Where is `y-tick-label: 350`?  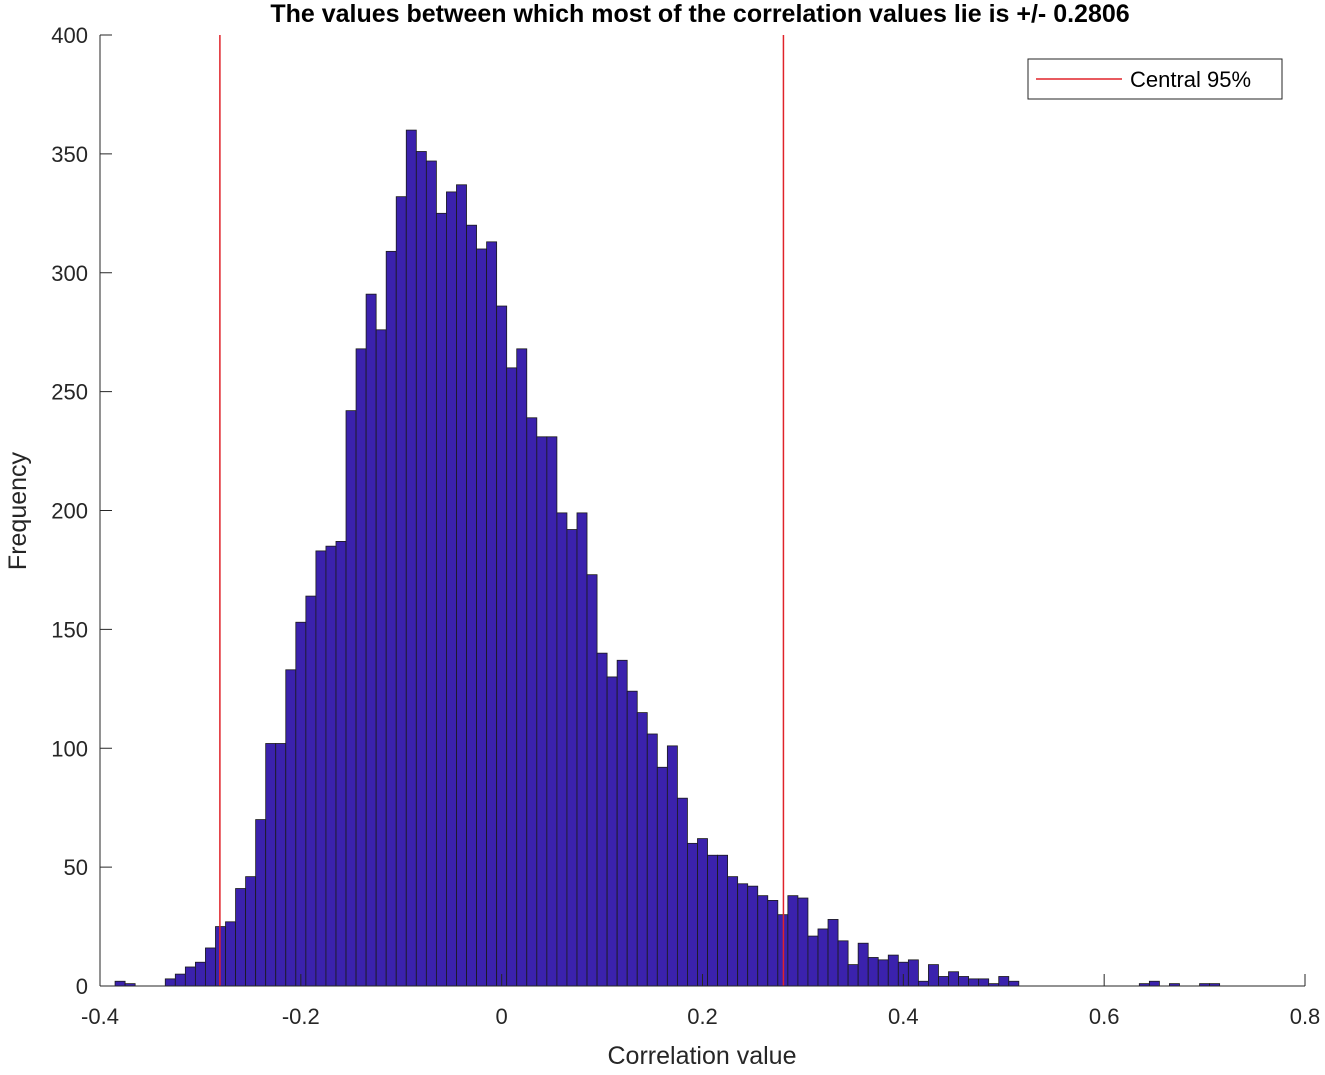 y-tick-label: 350 is located at coordinates (69, 154).